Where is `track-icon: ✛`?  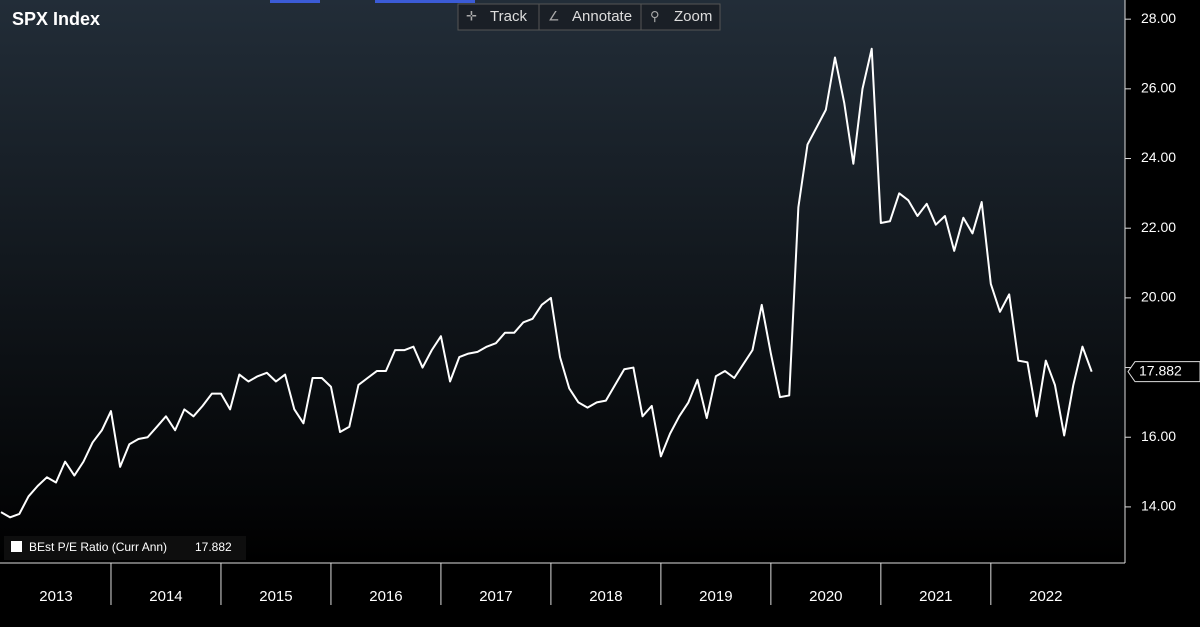
track-icon: ✛ is located at coordinates (471, 15).